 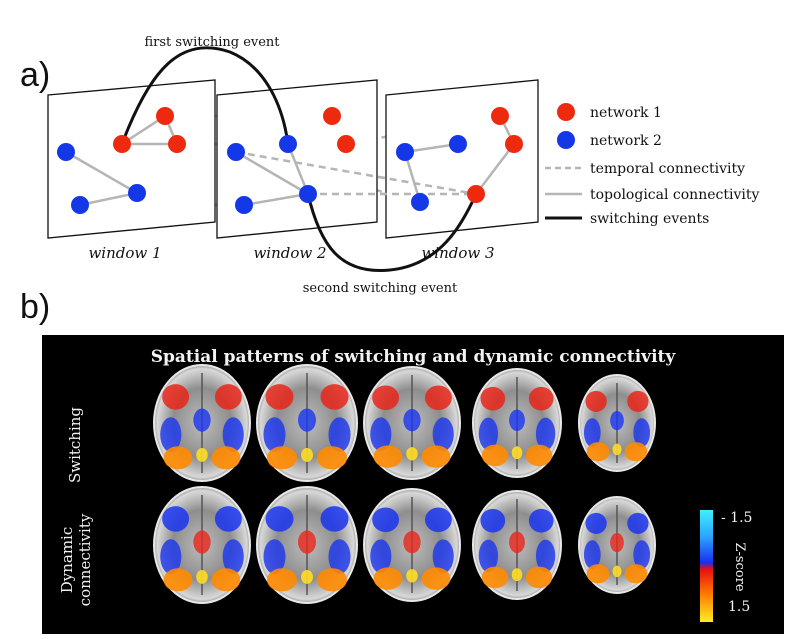 What do you see at coordinates (706, 566) in the screenshot?
I see `colorbar` at bounding box center [706, 566].